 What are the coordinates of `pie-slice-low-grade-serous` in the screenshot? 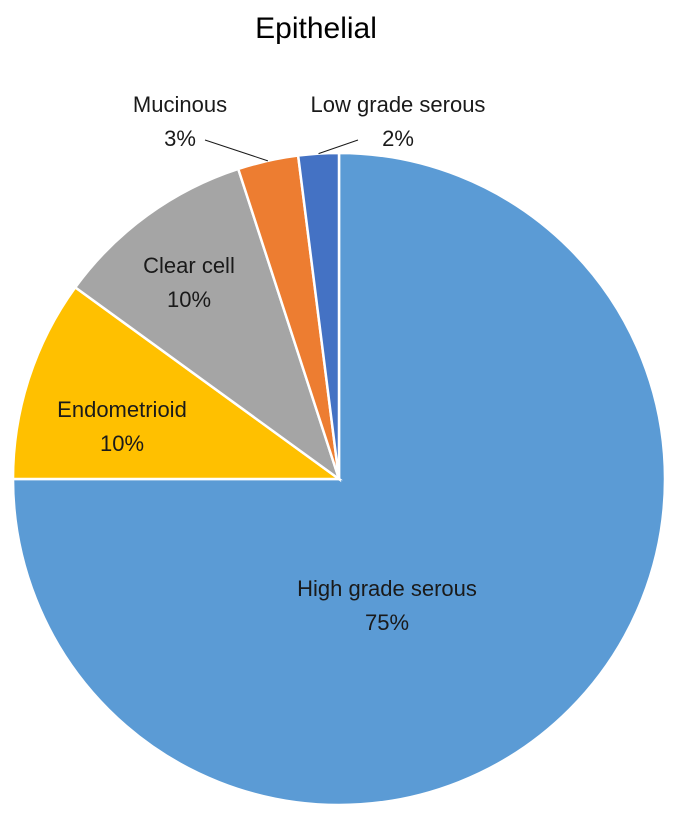 It's located at (318, 315).